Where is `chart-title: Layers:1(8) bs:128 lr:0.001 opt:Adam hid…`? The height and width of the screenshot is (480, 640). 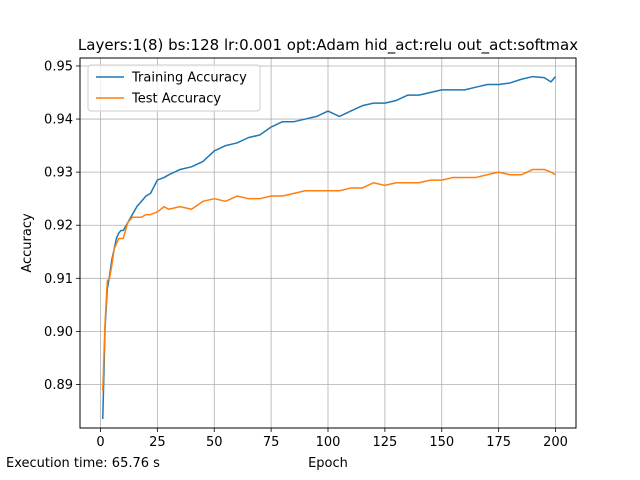
chart-title: Layers:1(8) bs:128 lr:0.001 opt:Adam hid… is located at coordinates (328, 45).